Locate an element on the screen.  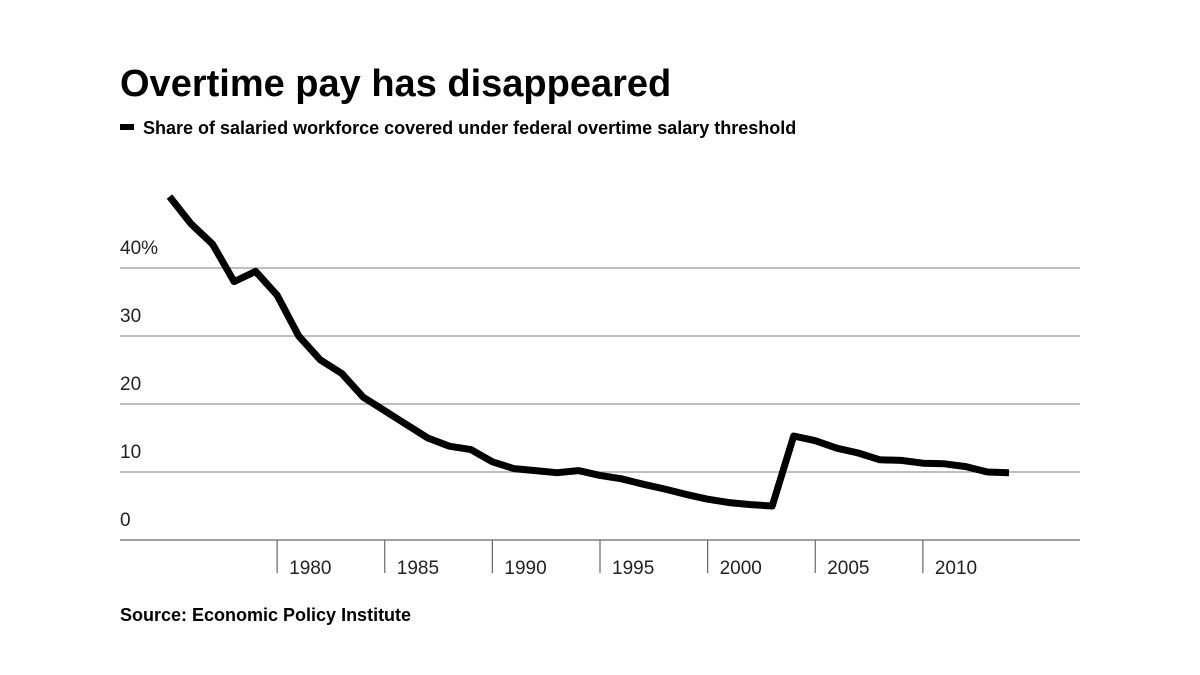
legend-swatch is located at coordinates (127, 127).